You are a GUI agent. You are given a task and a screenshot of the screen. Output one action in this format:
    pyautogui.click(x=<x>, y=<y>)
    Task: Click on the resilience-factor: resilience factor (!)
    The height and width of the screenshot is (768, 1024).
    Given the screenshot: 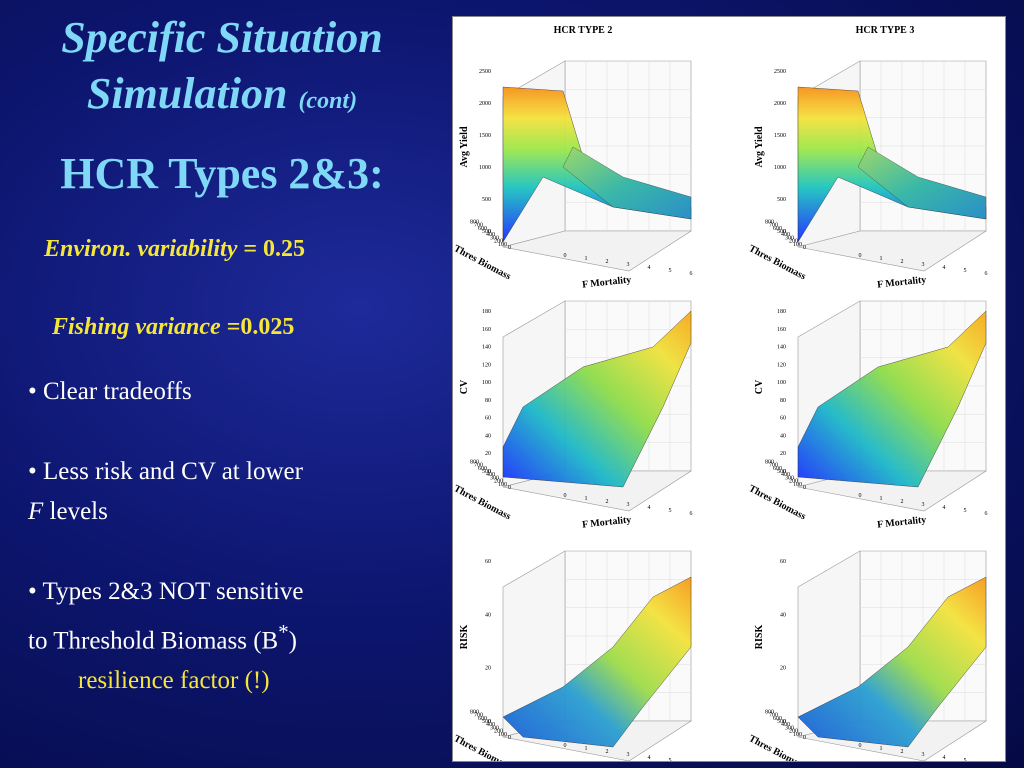 What is the action you would take?
    pyautogui.click(x=174, y=681)
    